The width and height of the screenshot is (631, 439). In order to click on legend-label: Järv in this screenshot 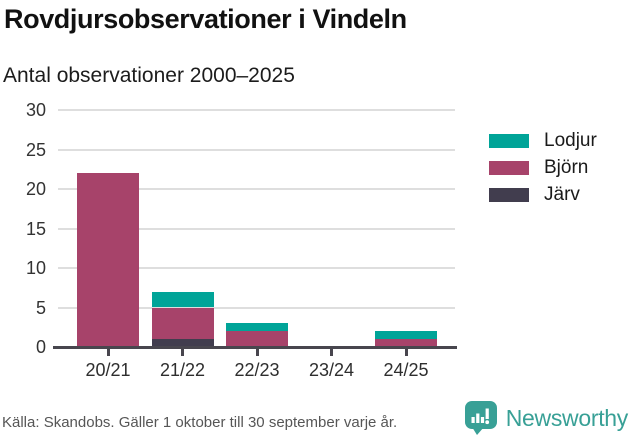, I will do `click(562, 194)`.